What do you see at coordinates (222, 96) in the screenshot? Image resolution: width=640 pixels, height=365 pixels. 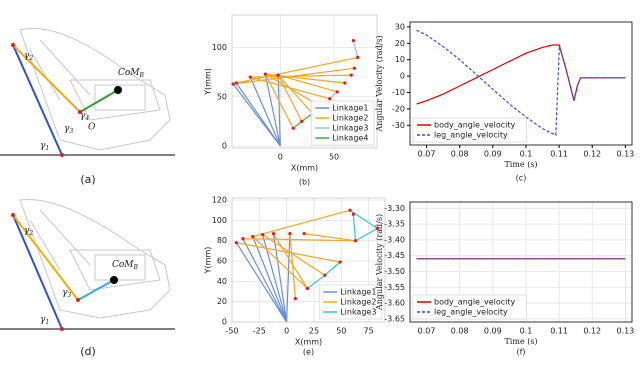 I see `y-tick-label: 50` at bounding box center [222, 96].